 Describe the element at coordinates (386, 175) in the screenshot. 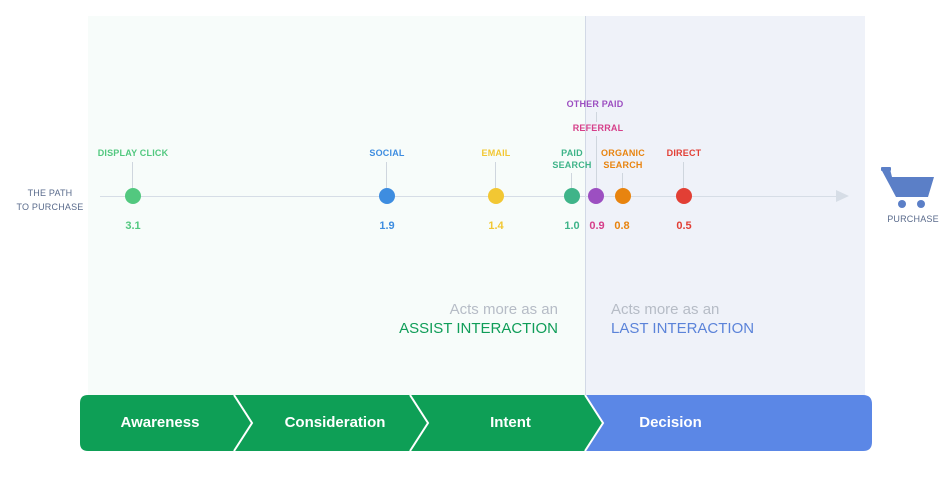

I see `social-stem` at that location.